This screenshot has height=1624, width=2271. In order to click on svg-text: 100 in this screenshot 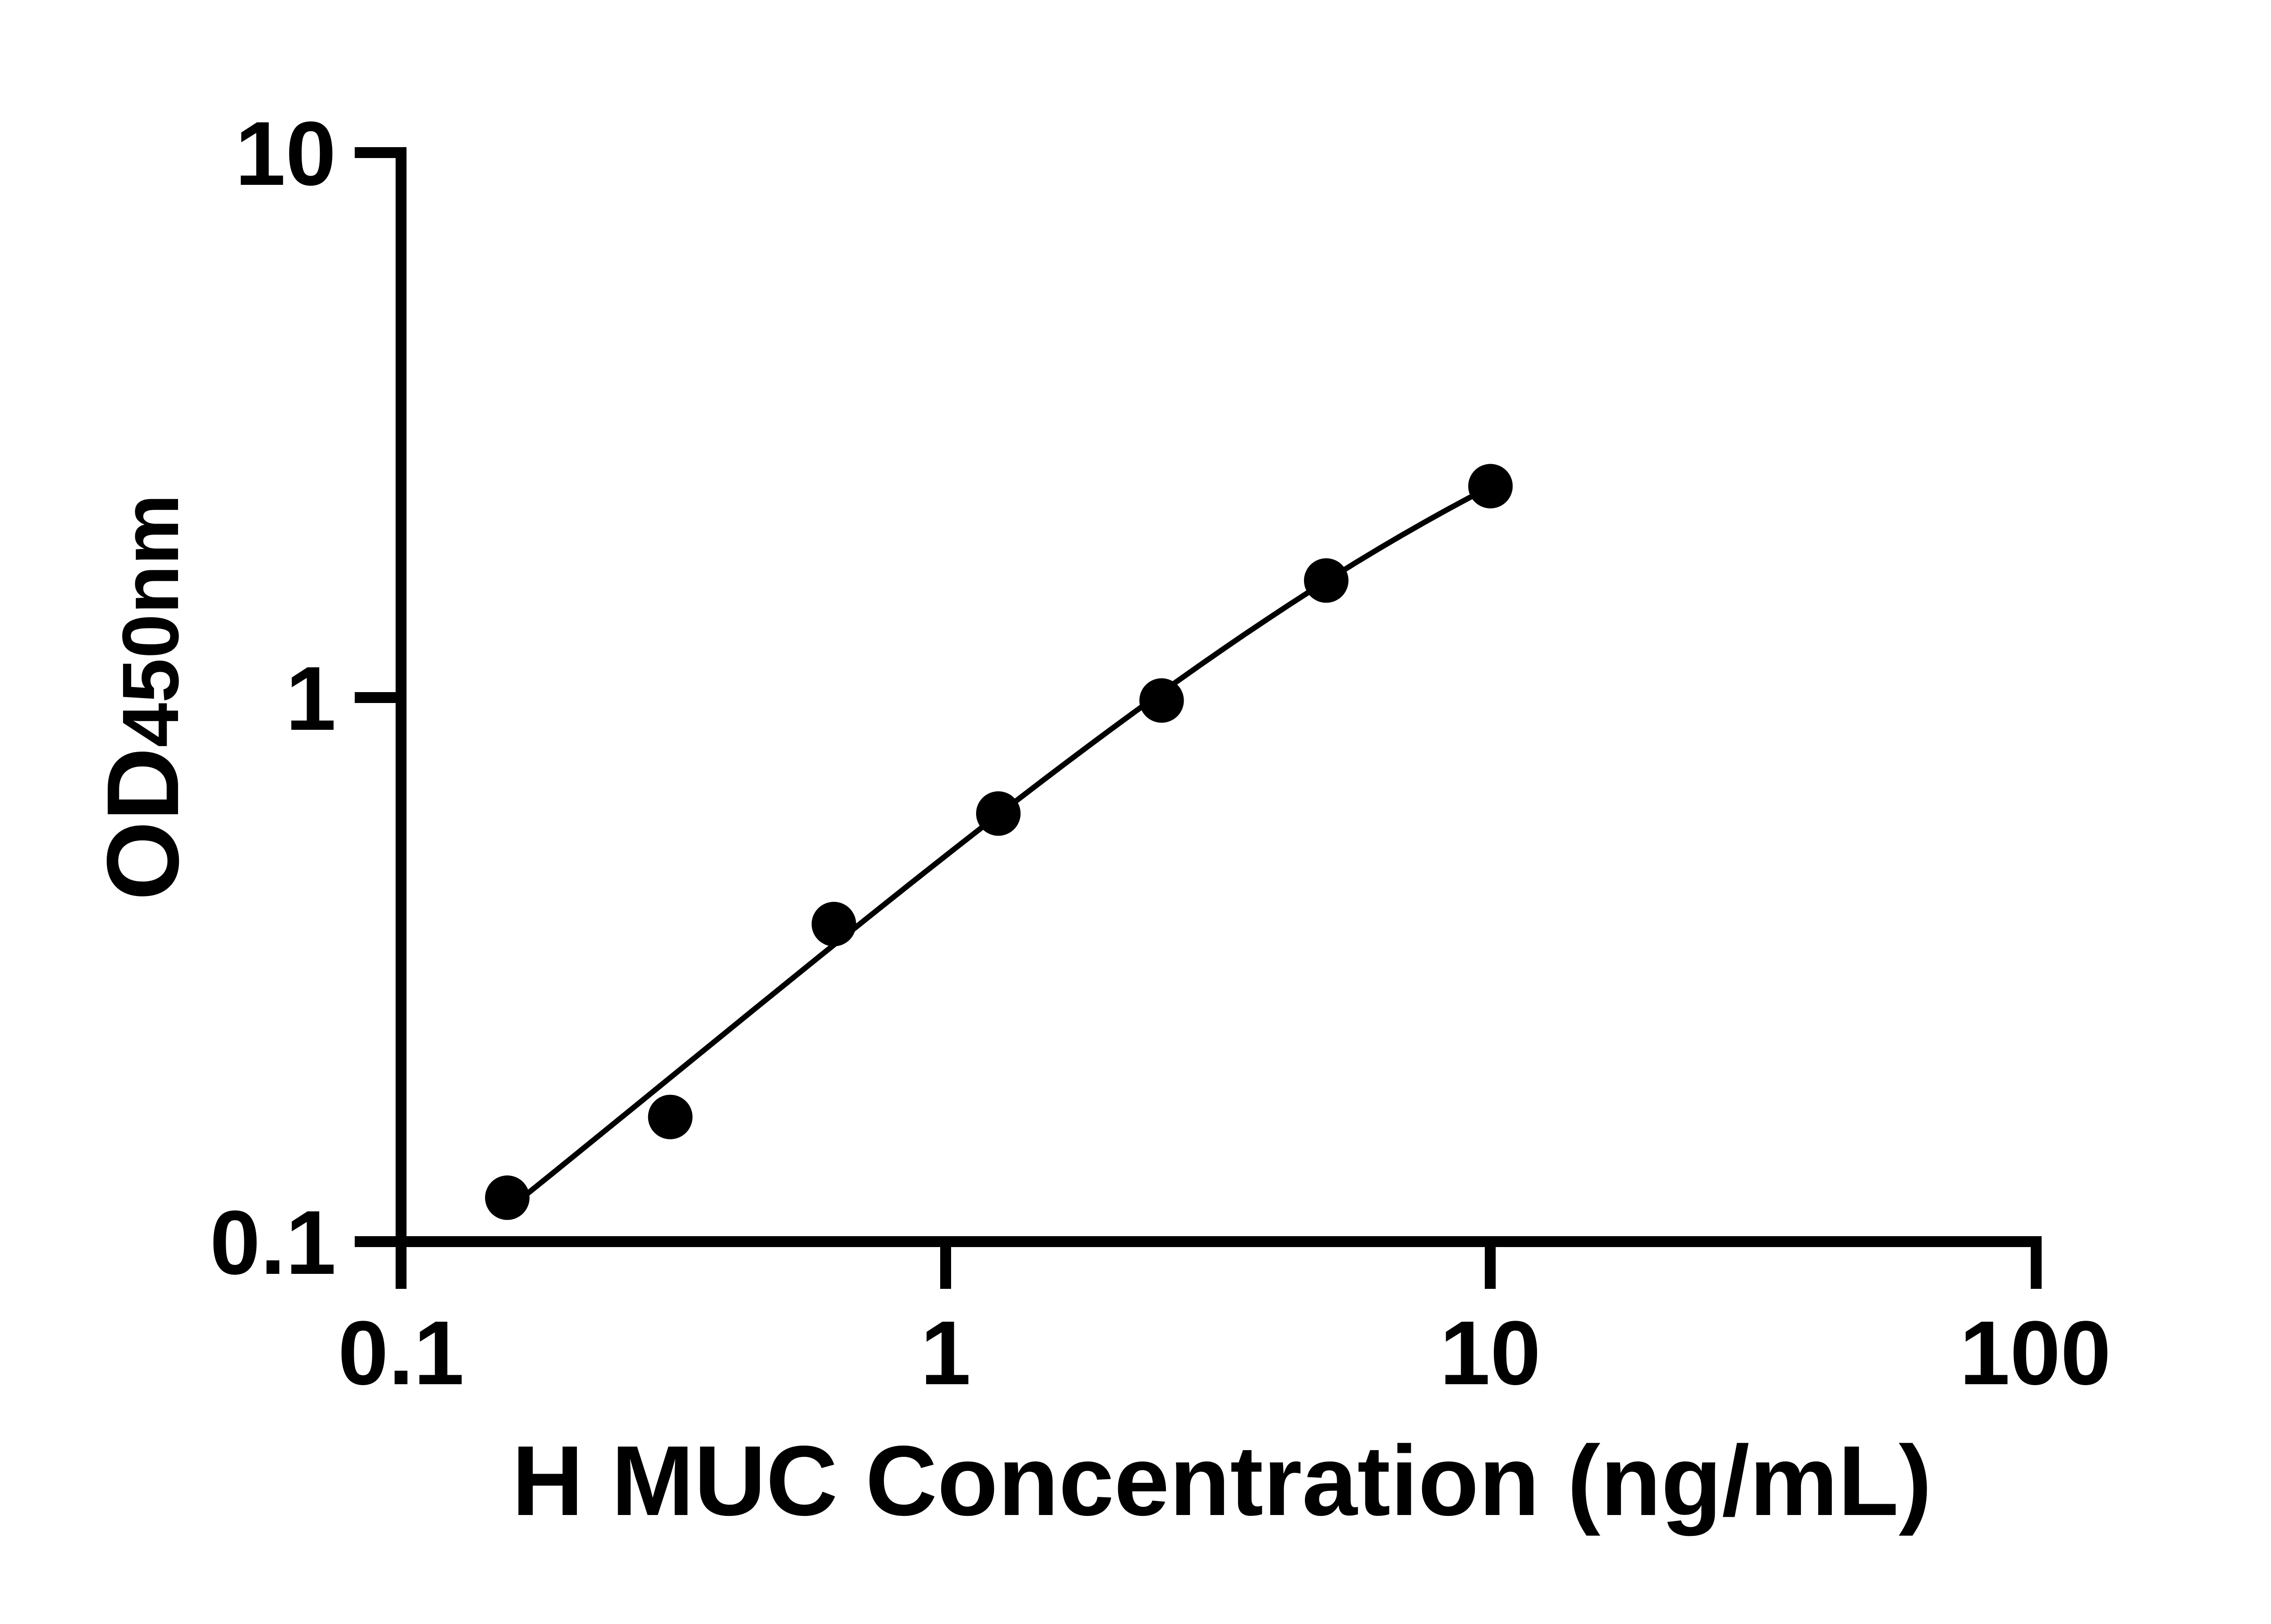, I will do `click(2035, 1353)`.